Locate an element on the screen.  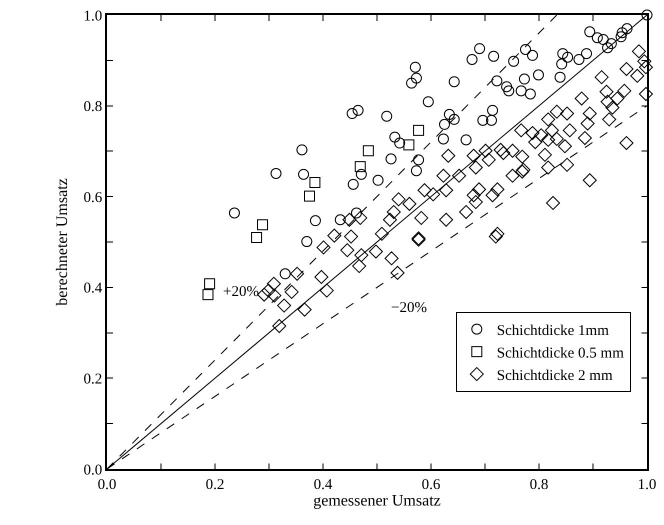
legend-label: Schichtdicke 2 mm is located at coordinates (554, 376).